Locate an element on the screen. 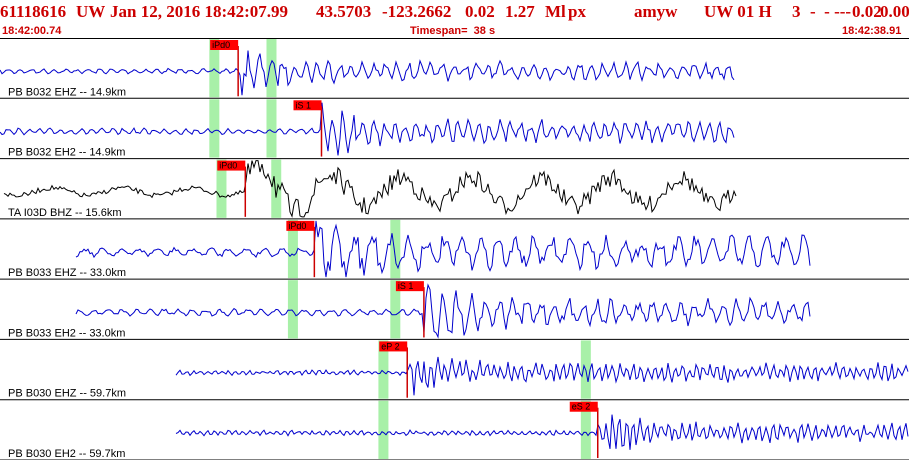  channel-label: PB B030 EH2 -- 59.7km is located at coordinates (66, 454).